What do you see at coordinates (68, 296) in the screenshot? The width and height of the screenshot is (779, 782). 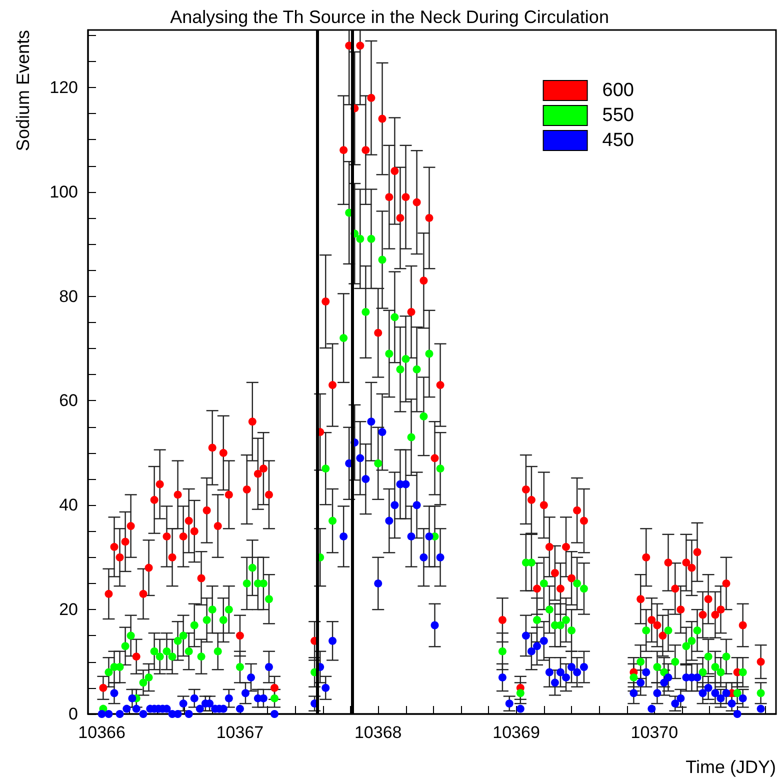 I see `y-tick-label: 80` at bounding box center [68, 296].